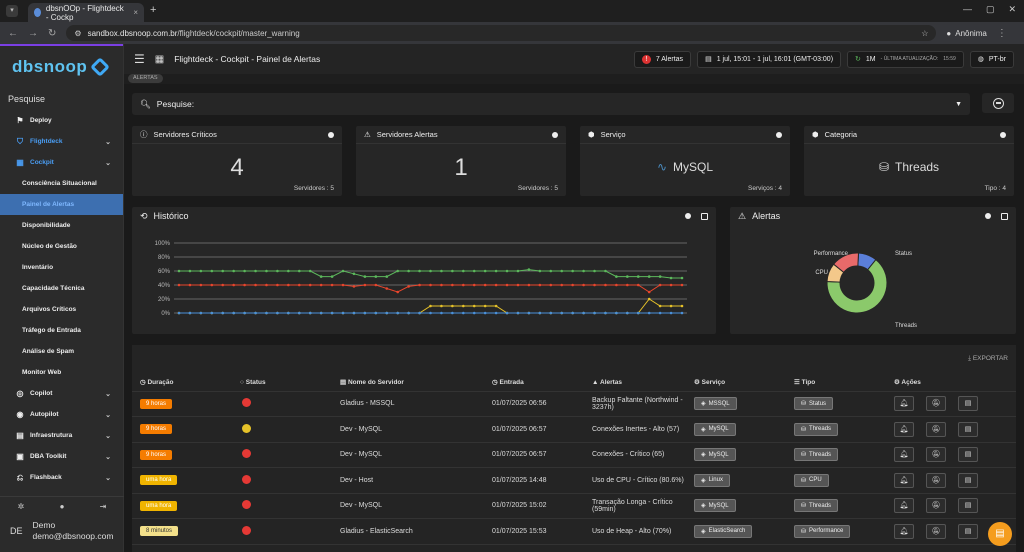  Describe the element at coordinates (1001, 33) in the screenshot. I see `browser-menu-icon: ⋮` at that location.